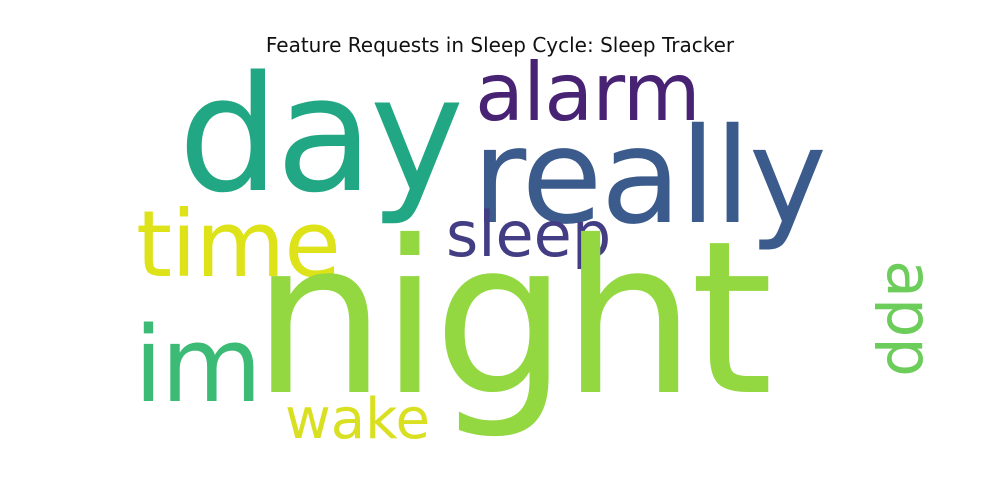  What do you see at coordinates (319, 134) in the screenshot?
I see `word-day: day` at bounding box center [319, 134].